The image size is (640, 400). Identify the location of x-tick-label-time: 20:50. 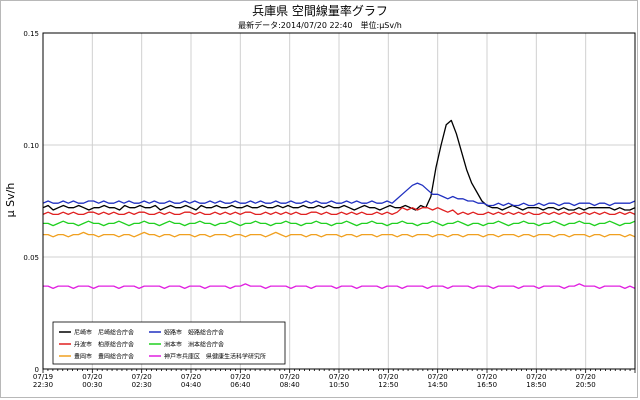
(586, 385).